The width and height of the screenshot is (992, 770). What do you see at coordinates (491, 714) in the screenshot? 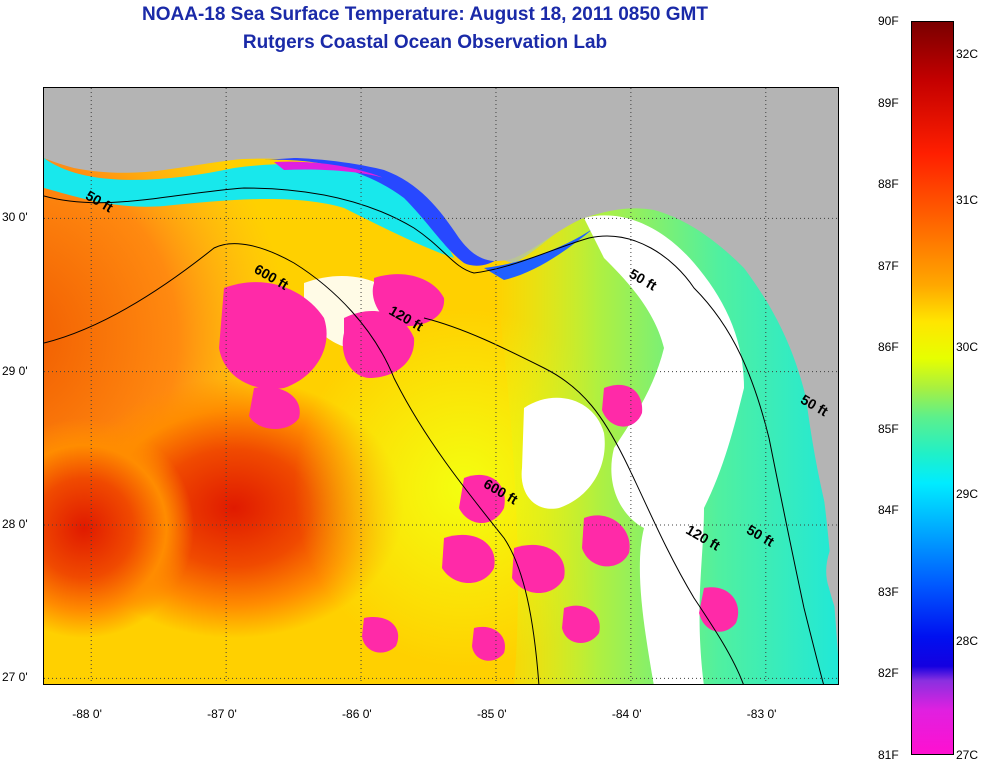
I see `longitude-label: -85 0'` at bounding box center [491, 714].